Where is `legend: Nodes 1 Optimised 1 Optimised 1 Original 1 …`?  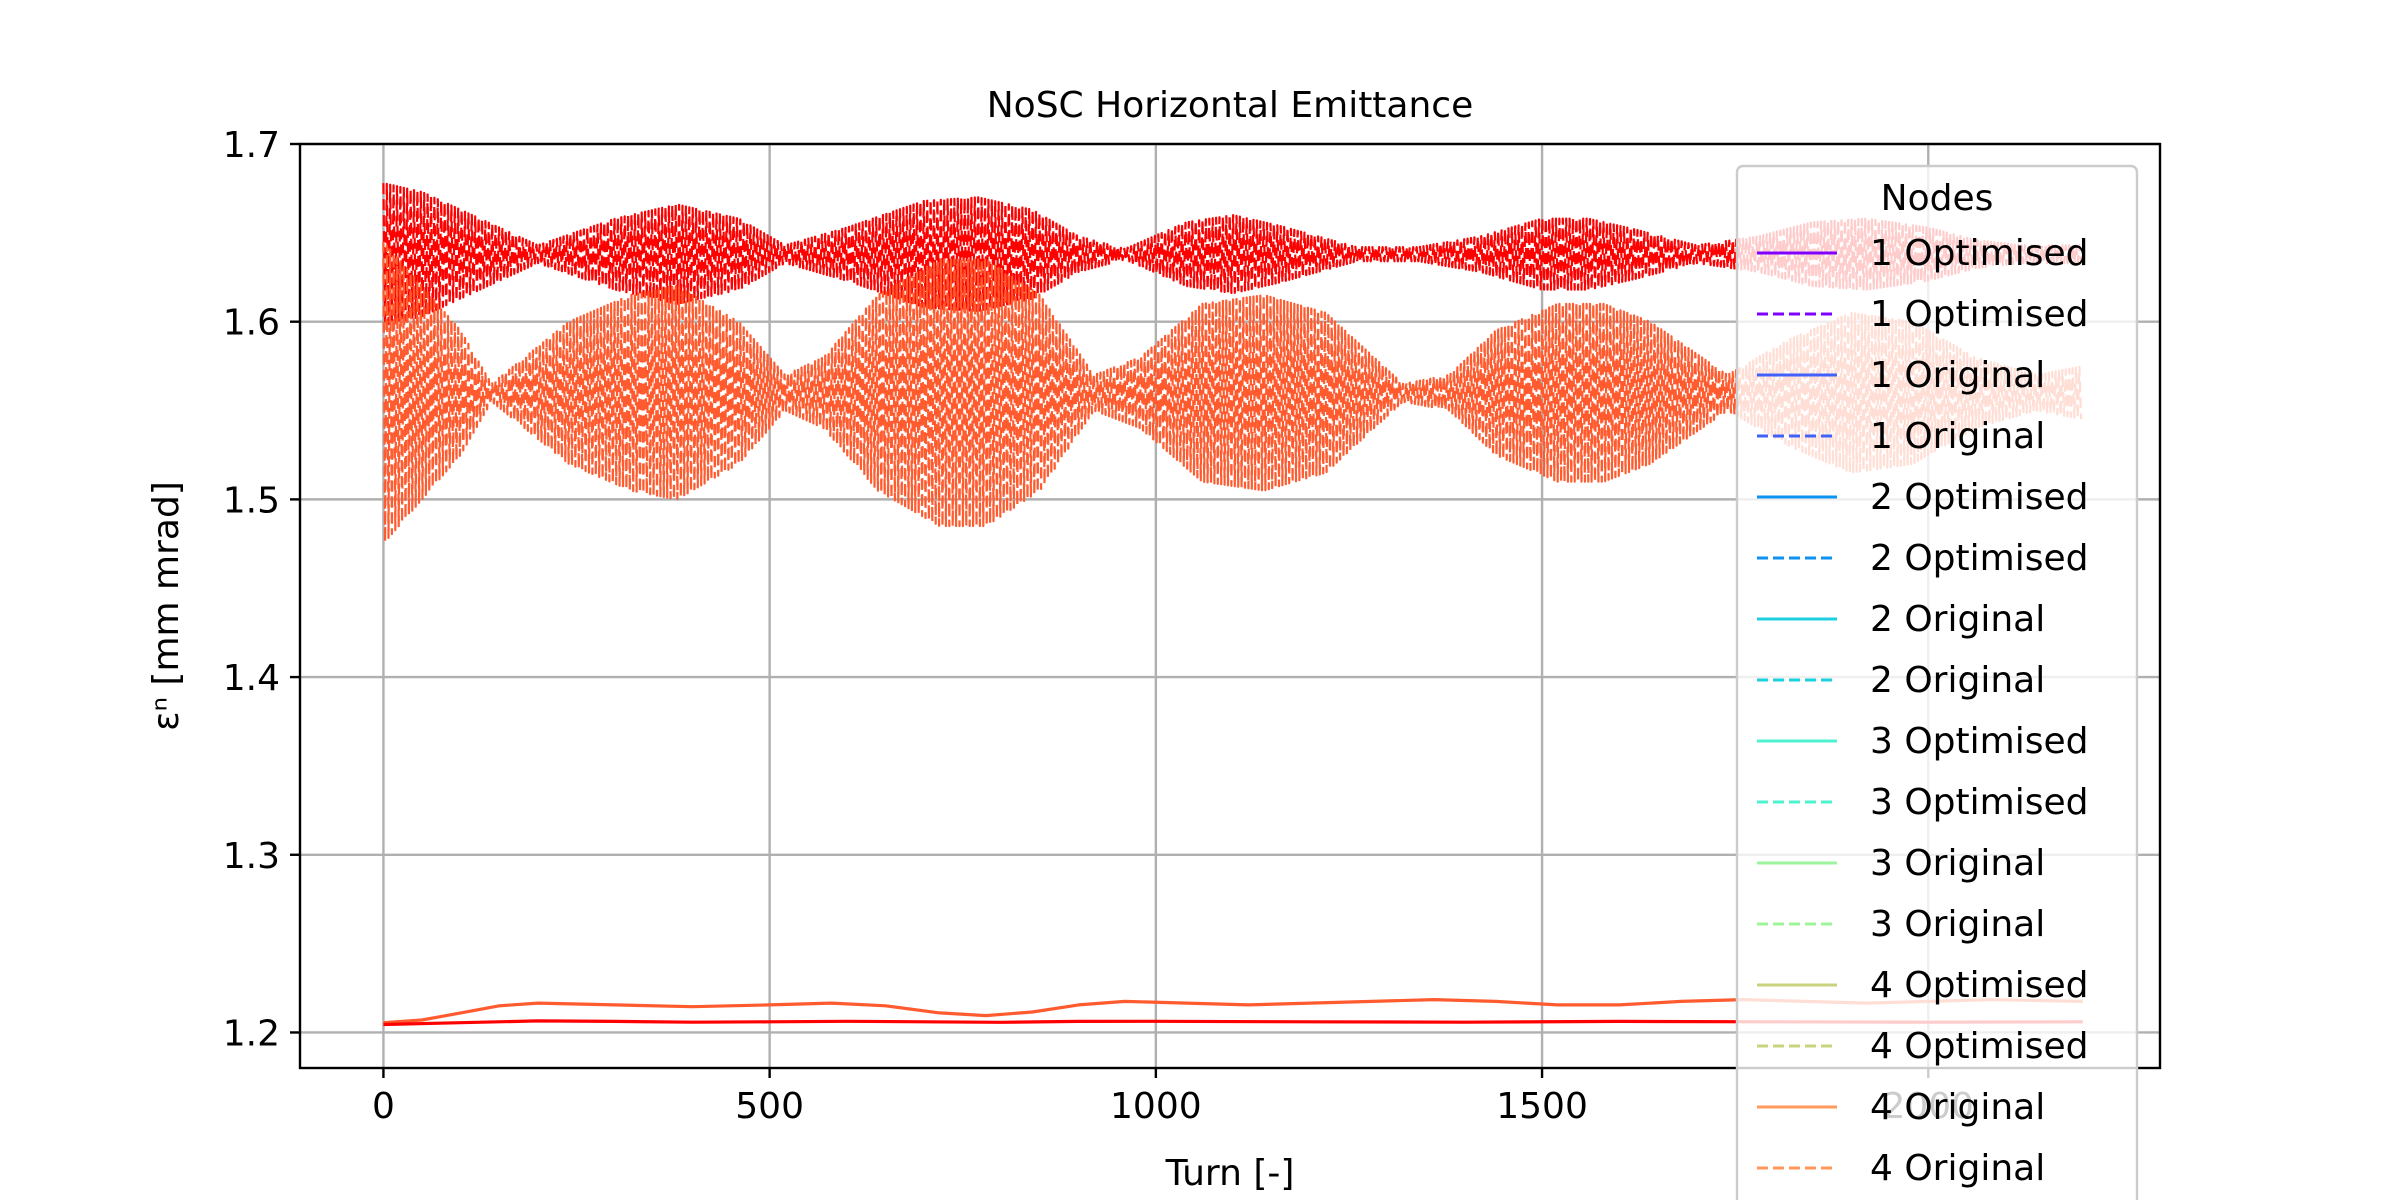
legend: Nodes 1 Optimised 1 Optimised 1 Original 1 … is located at coordinates (1937, 682).